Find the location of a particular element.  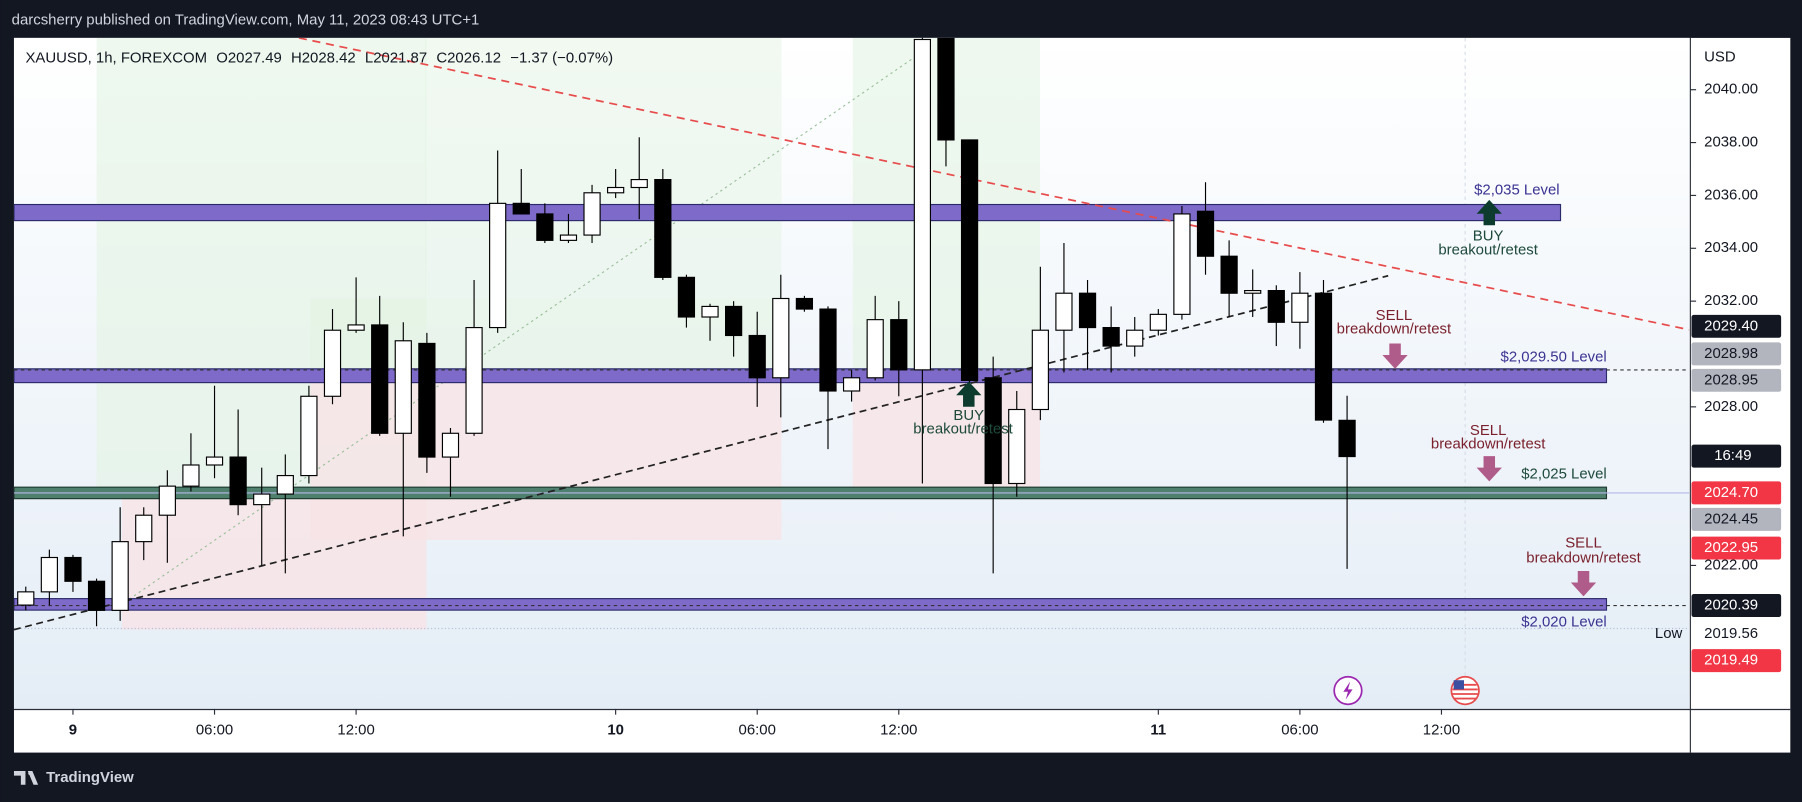

price-label: 2024.45 is located at coordinates (1731, 518).